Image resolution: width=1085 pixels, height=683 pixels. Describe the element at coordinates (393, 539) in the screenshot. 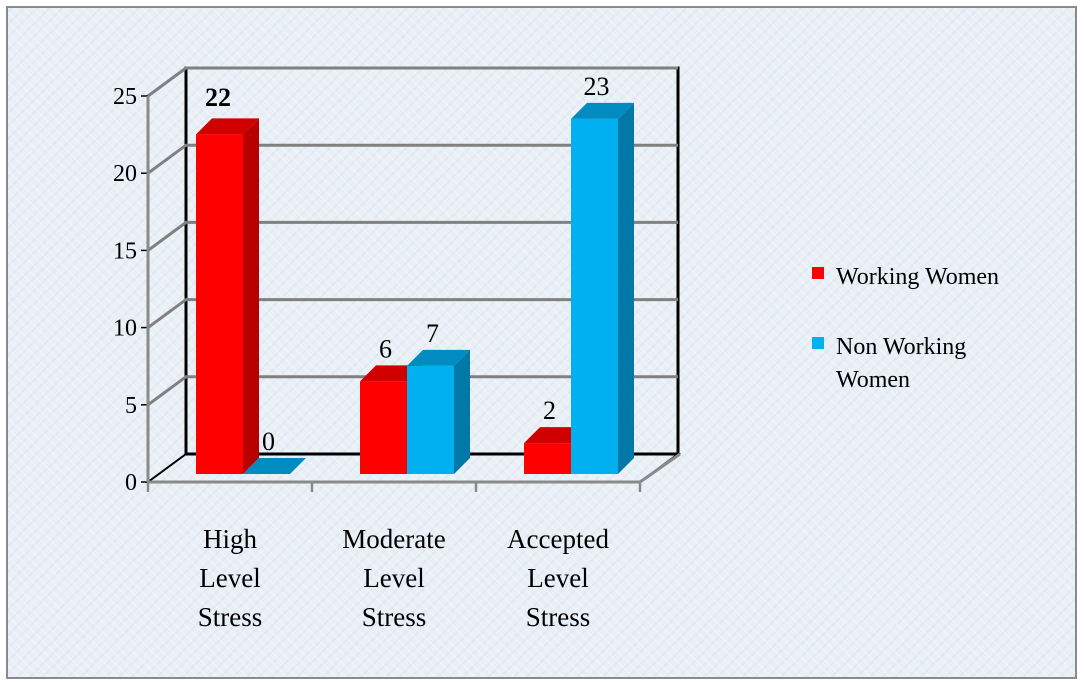

I see `category-label: Moderate` at that location.